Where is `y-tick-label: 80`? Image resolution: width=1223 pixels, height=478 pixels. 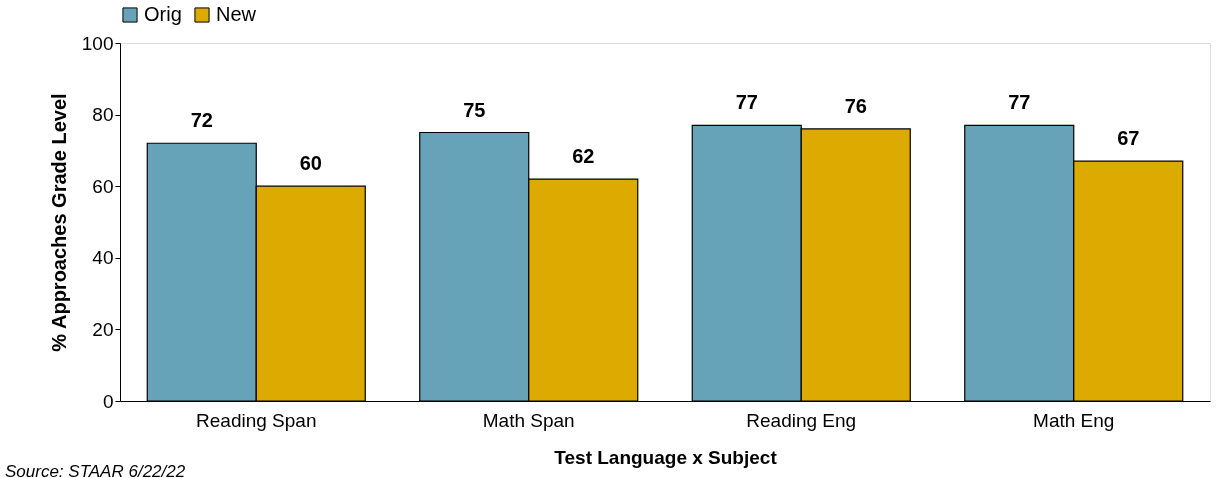 y-tick-label: 80 is located at coordinates (103, 115).